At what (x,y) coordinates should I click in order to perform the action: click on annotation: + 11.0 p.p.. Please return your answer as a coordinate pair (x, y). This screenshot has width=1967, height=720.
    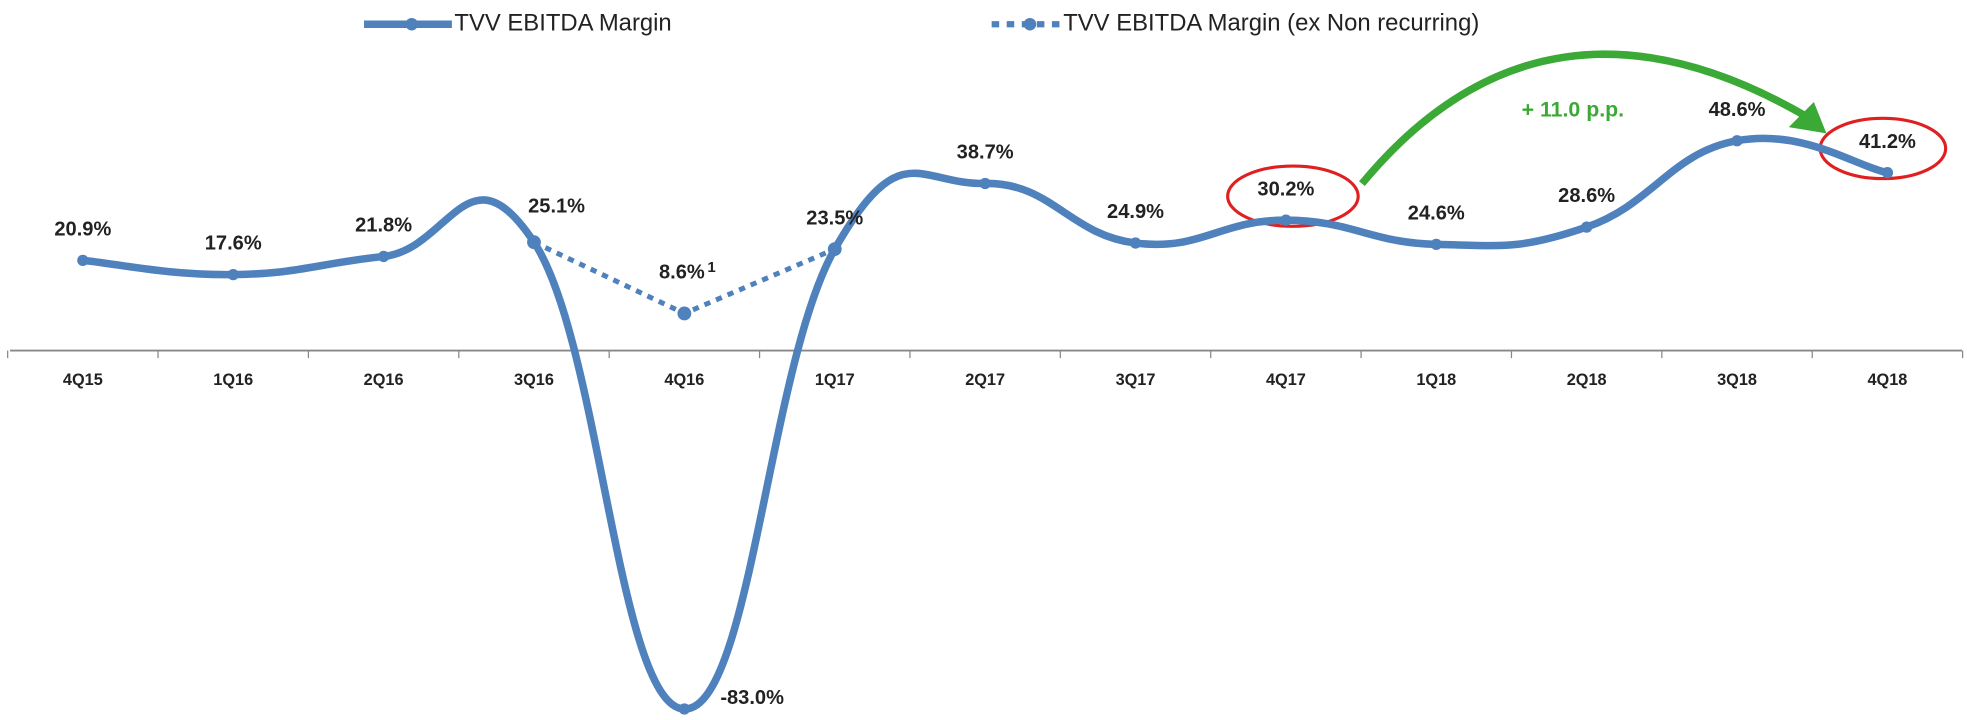
    Looking at the image, I should click on (1573, 109).